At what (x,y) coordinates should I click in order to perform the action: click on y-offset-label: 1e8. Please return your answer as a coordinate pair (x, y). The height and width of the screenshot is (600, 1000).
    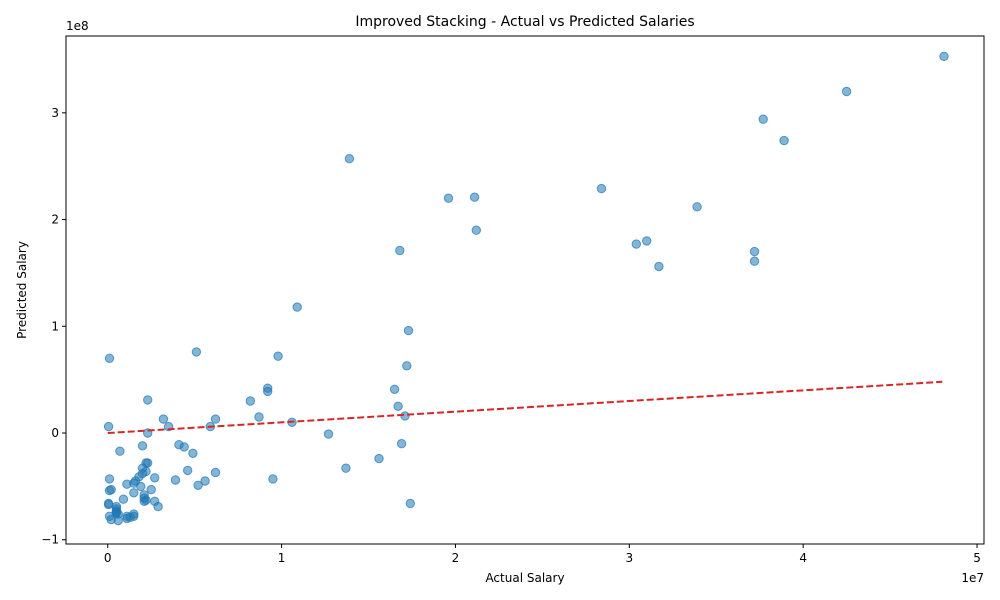
    Looking at the image, I should click on (77, 26).